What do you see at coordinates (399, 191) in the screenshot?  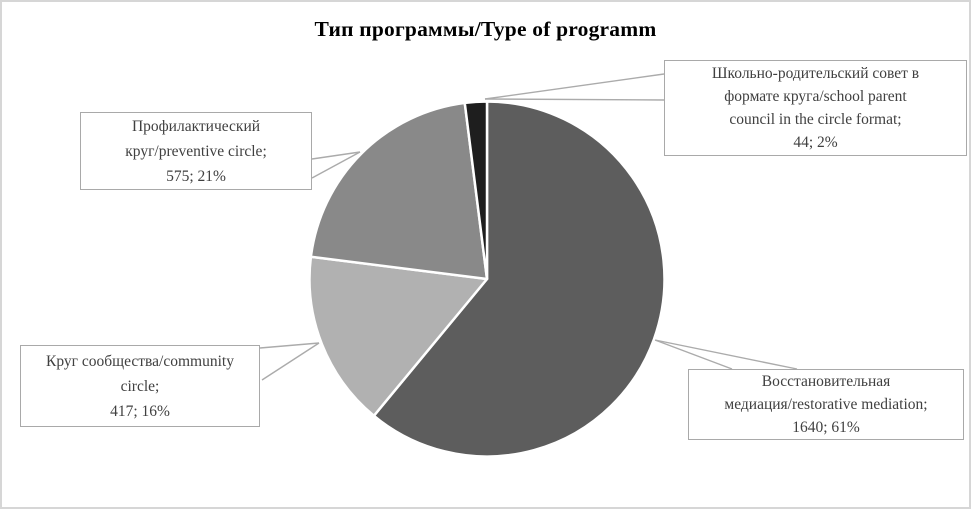 I see `pie-slice-preventive-circle` at bounding box center [399, 191].